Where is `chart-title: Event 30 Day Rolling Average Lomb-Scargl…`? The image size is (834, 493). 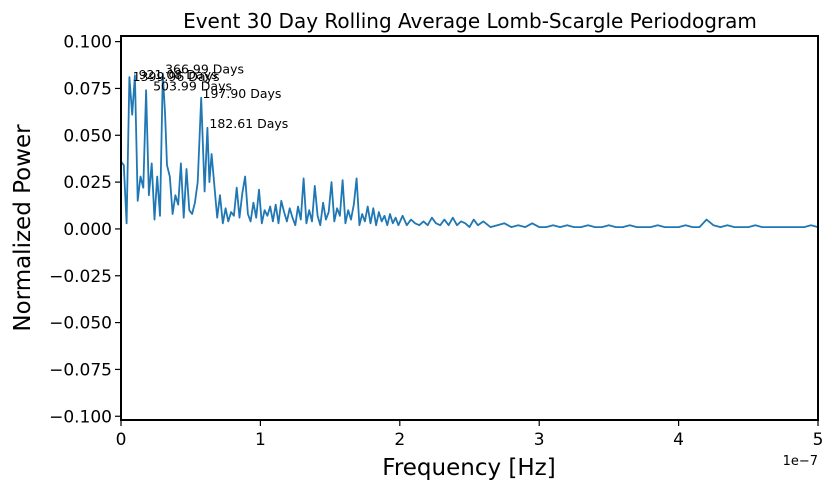 chart-title: Event 30 Day Rolling Average Lomb-Scargl… is located at coordinates (470, 21).